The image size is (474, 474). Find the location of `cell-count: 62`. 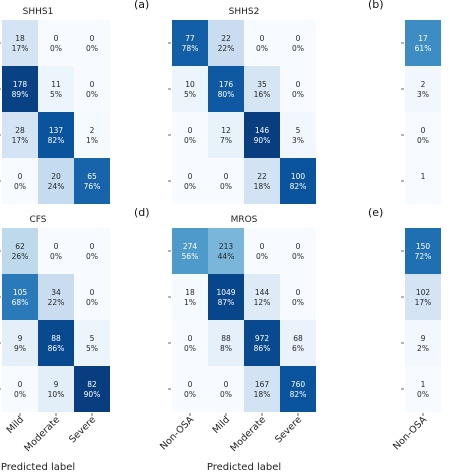

cell-count: 62 is located at coordinates (20, 246).